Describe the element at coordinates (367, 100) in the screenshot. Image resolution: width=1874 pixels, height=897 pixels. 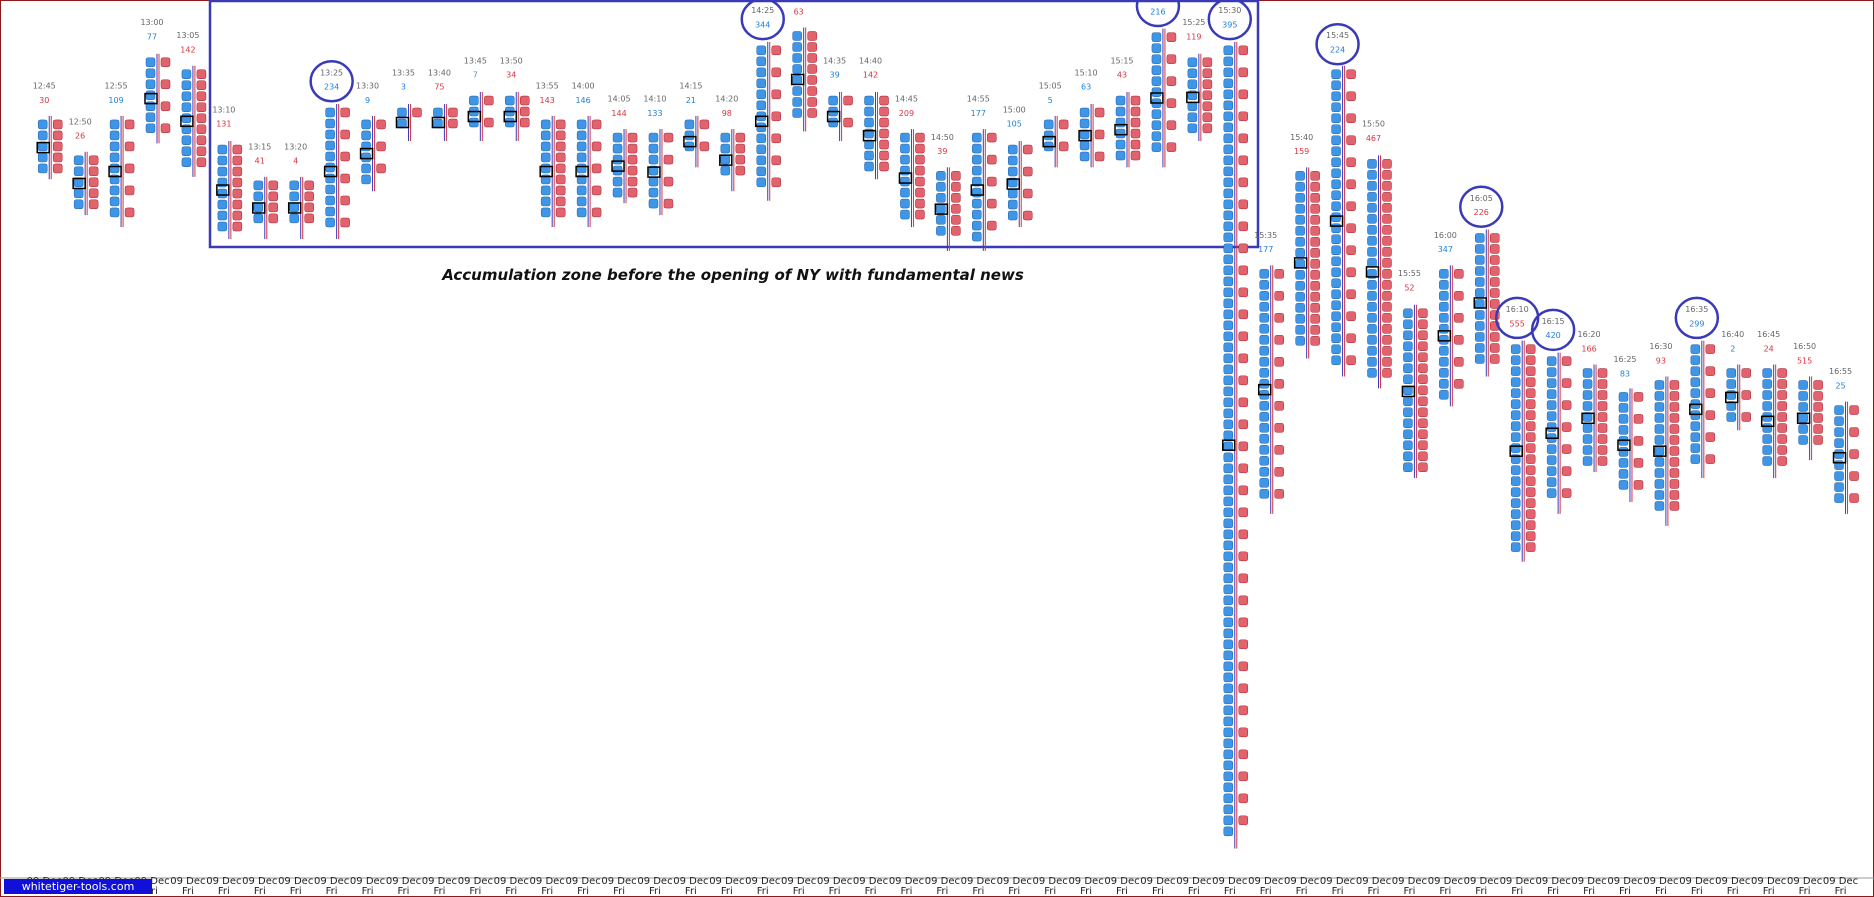
I see `bar-delta: 9` at that location.